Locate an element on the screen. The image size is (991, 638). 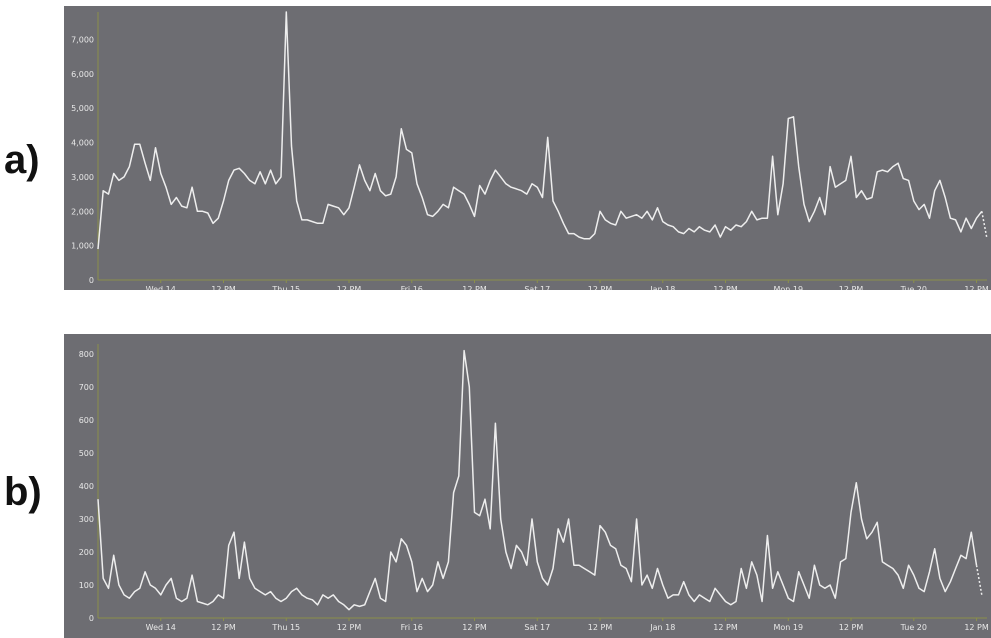
y-tick-label: 5,000 is located at coordinates (82, 108).